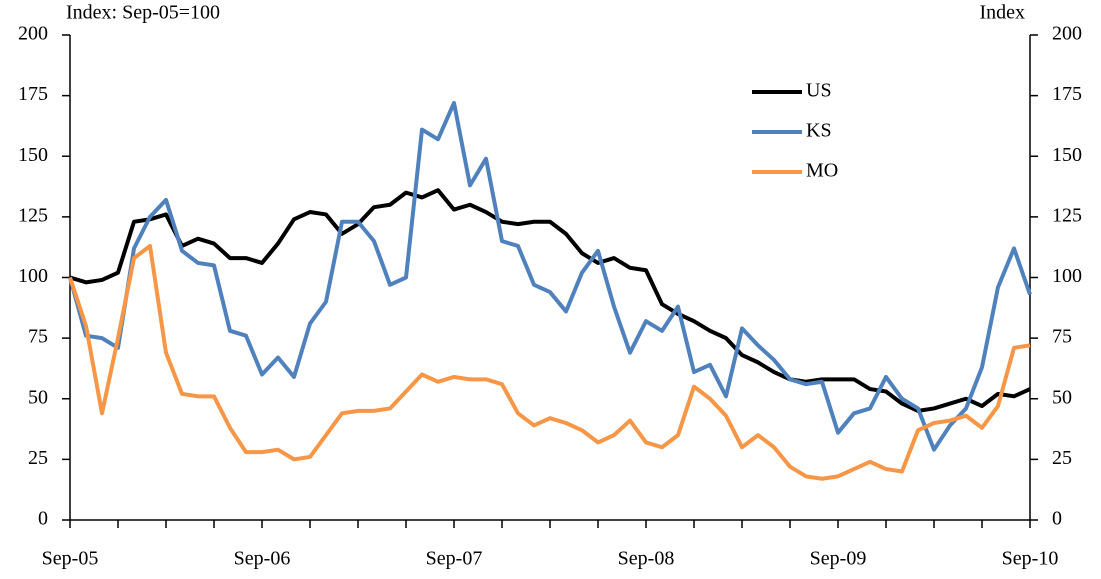 This screenshot has height=579, width=1101. I want to click on y-tick-label: 175, so click(33, 94).